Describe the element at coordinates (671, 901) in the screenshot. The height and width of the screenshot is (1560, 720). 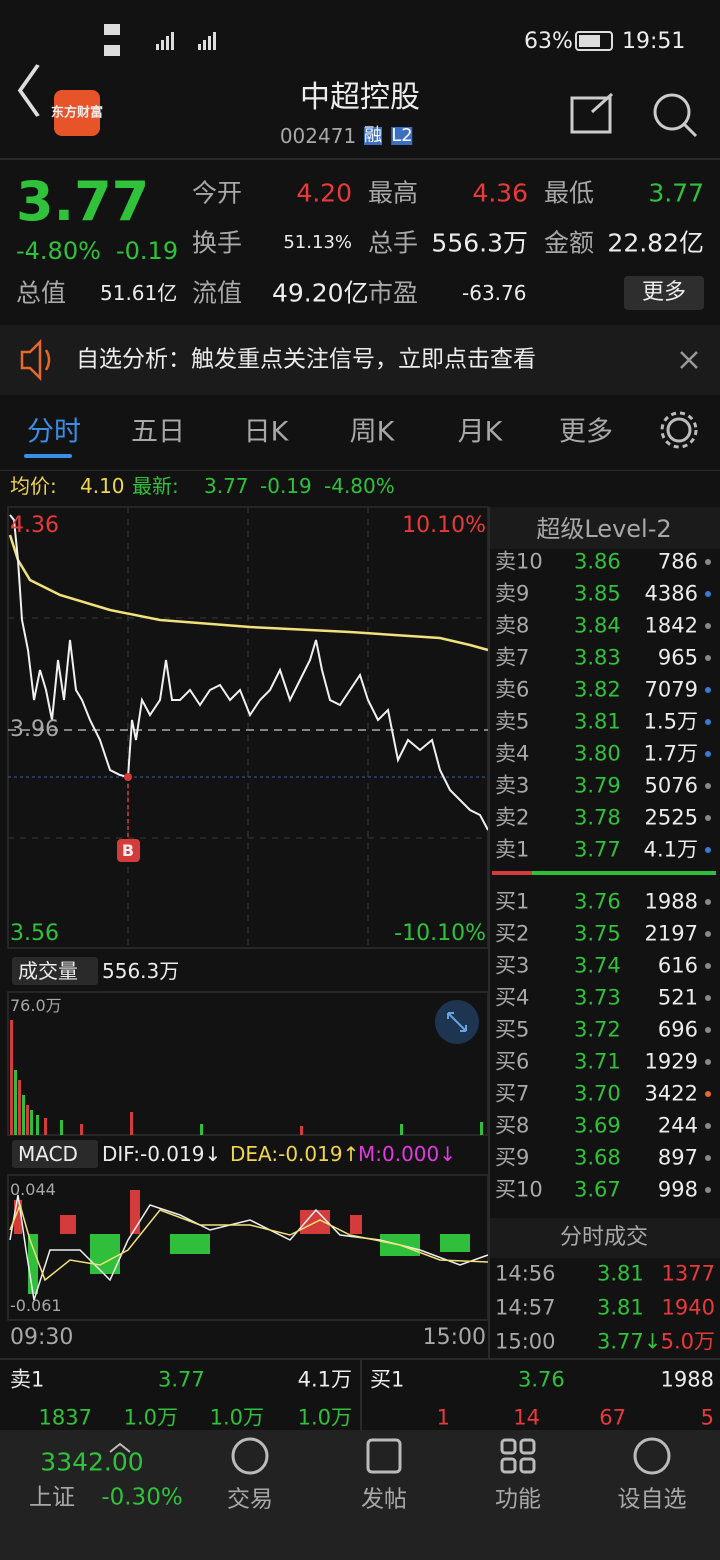
I see `order-volume: 1988` at that location.